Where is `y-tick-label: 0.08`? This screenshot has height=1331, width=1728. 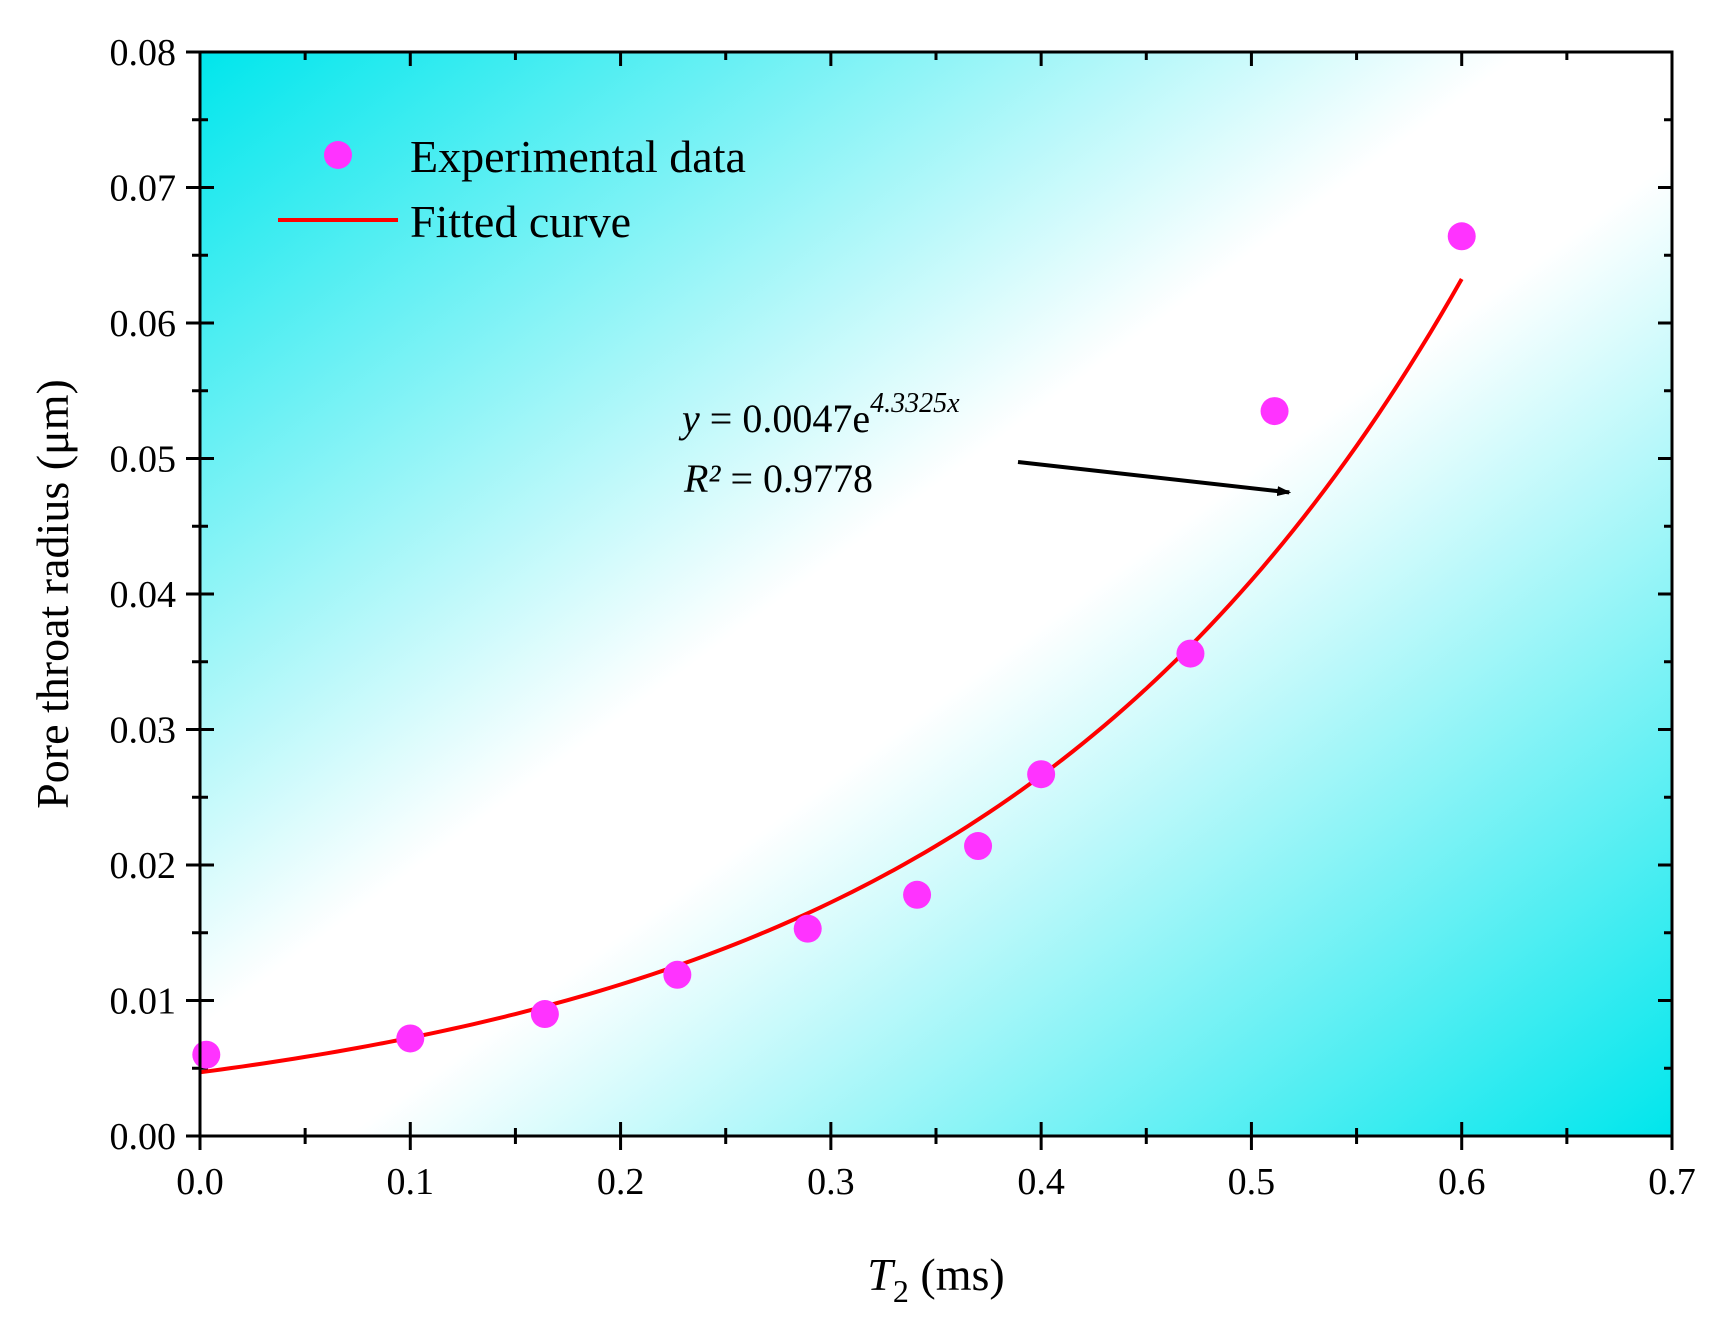
y-tick-label: 0.08 is located at coordinates (143, 53).